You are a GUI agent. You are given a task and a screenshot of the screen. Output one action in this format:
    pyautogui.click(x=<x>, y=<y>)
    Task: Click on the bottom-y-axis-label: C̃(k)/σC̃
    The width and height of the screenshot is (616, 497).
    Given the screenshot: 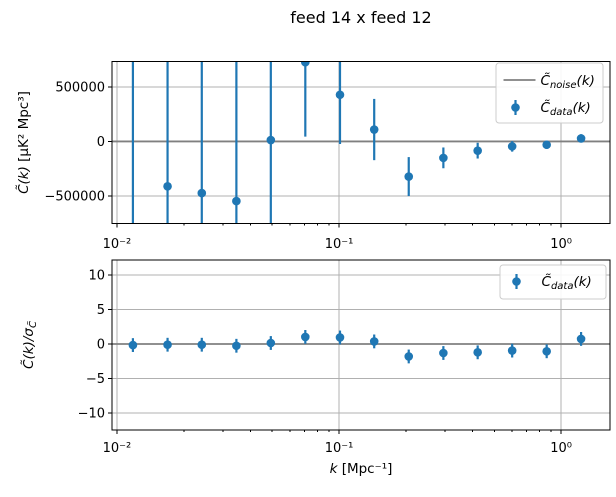 What is the action you would take?
    pyautogui.click(x=30, y=344)
    